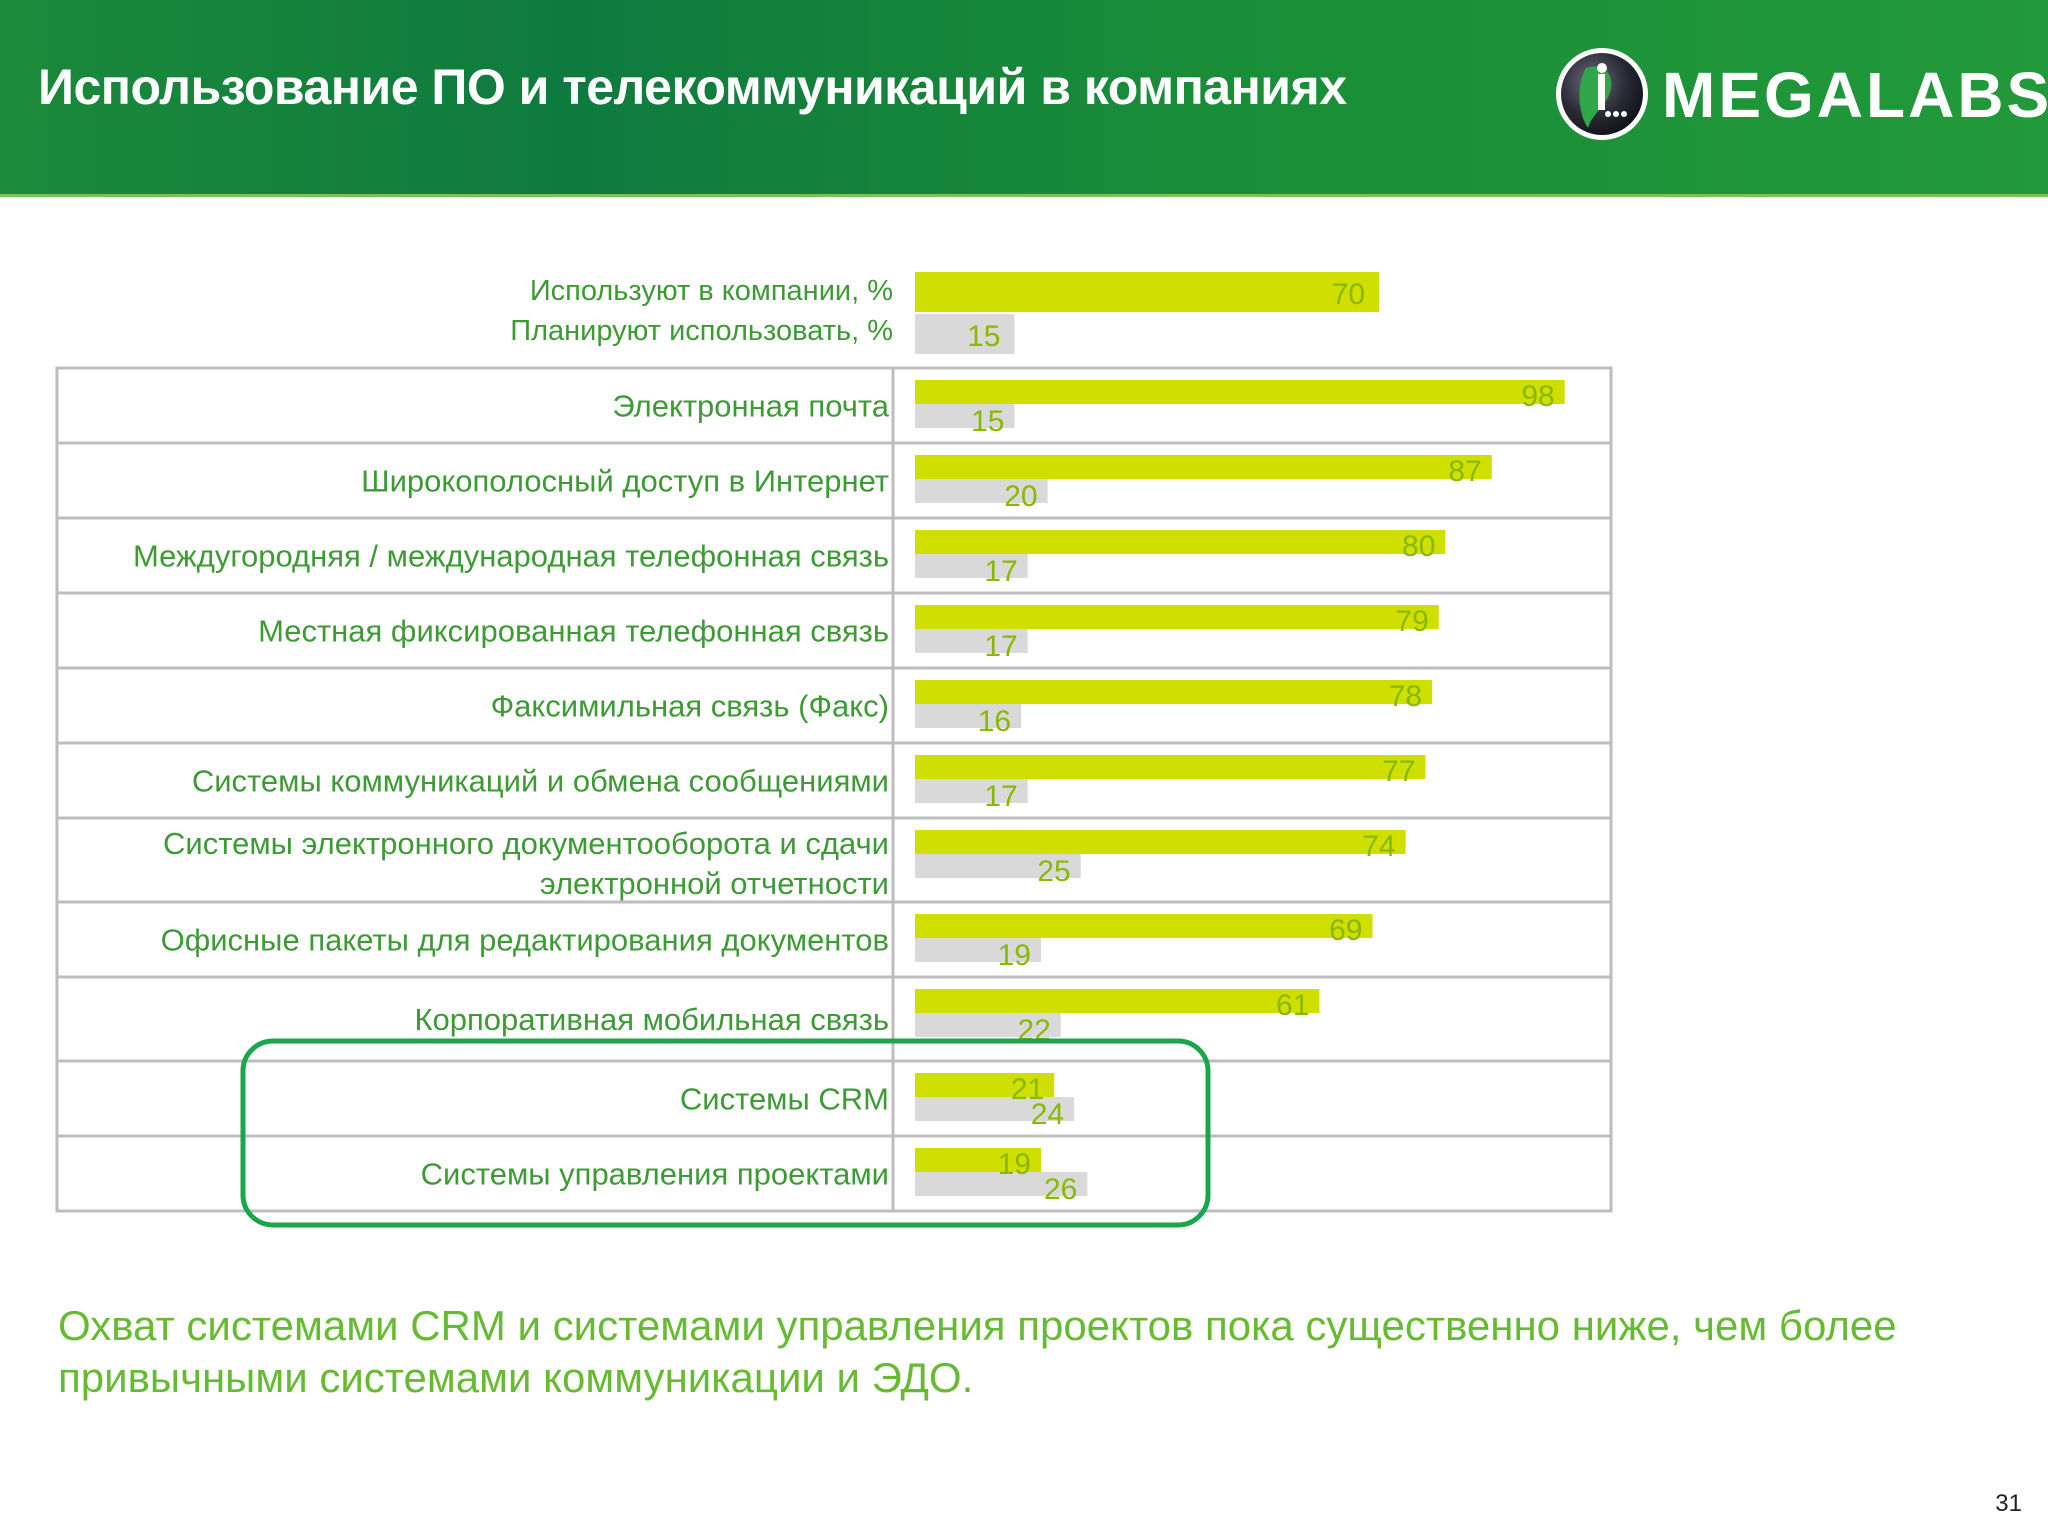 The width and height of the screenshot is (2048, 1536). I want to click on bar-plan-value: 16, so click(994, 721).